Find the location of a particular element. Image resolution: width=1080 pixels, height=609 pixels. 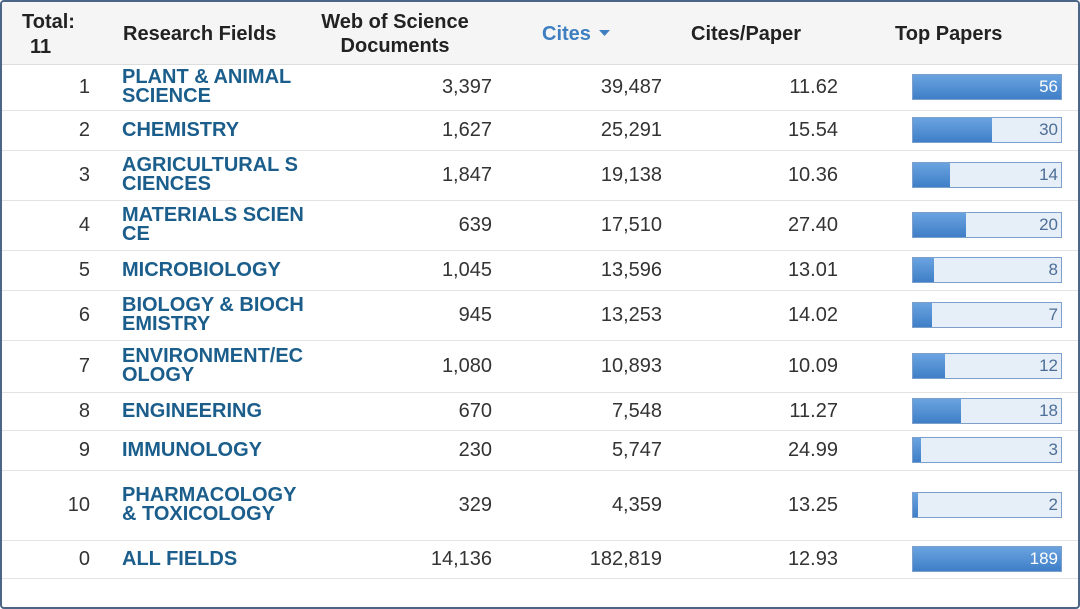

cites-per-paper: 12.93 is located at coordinates (812, 559).